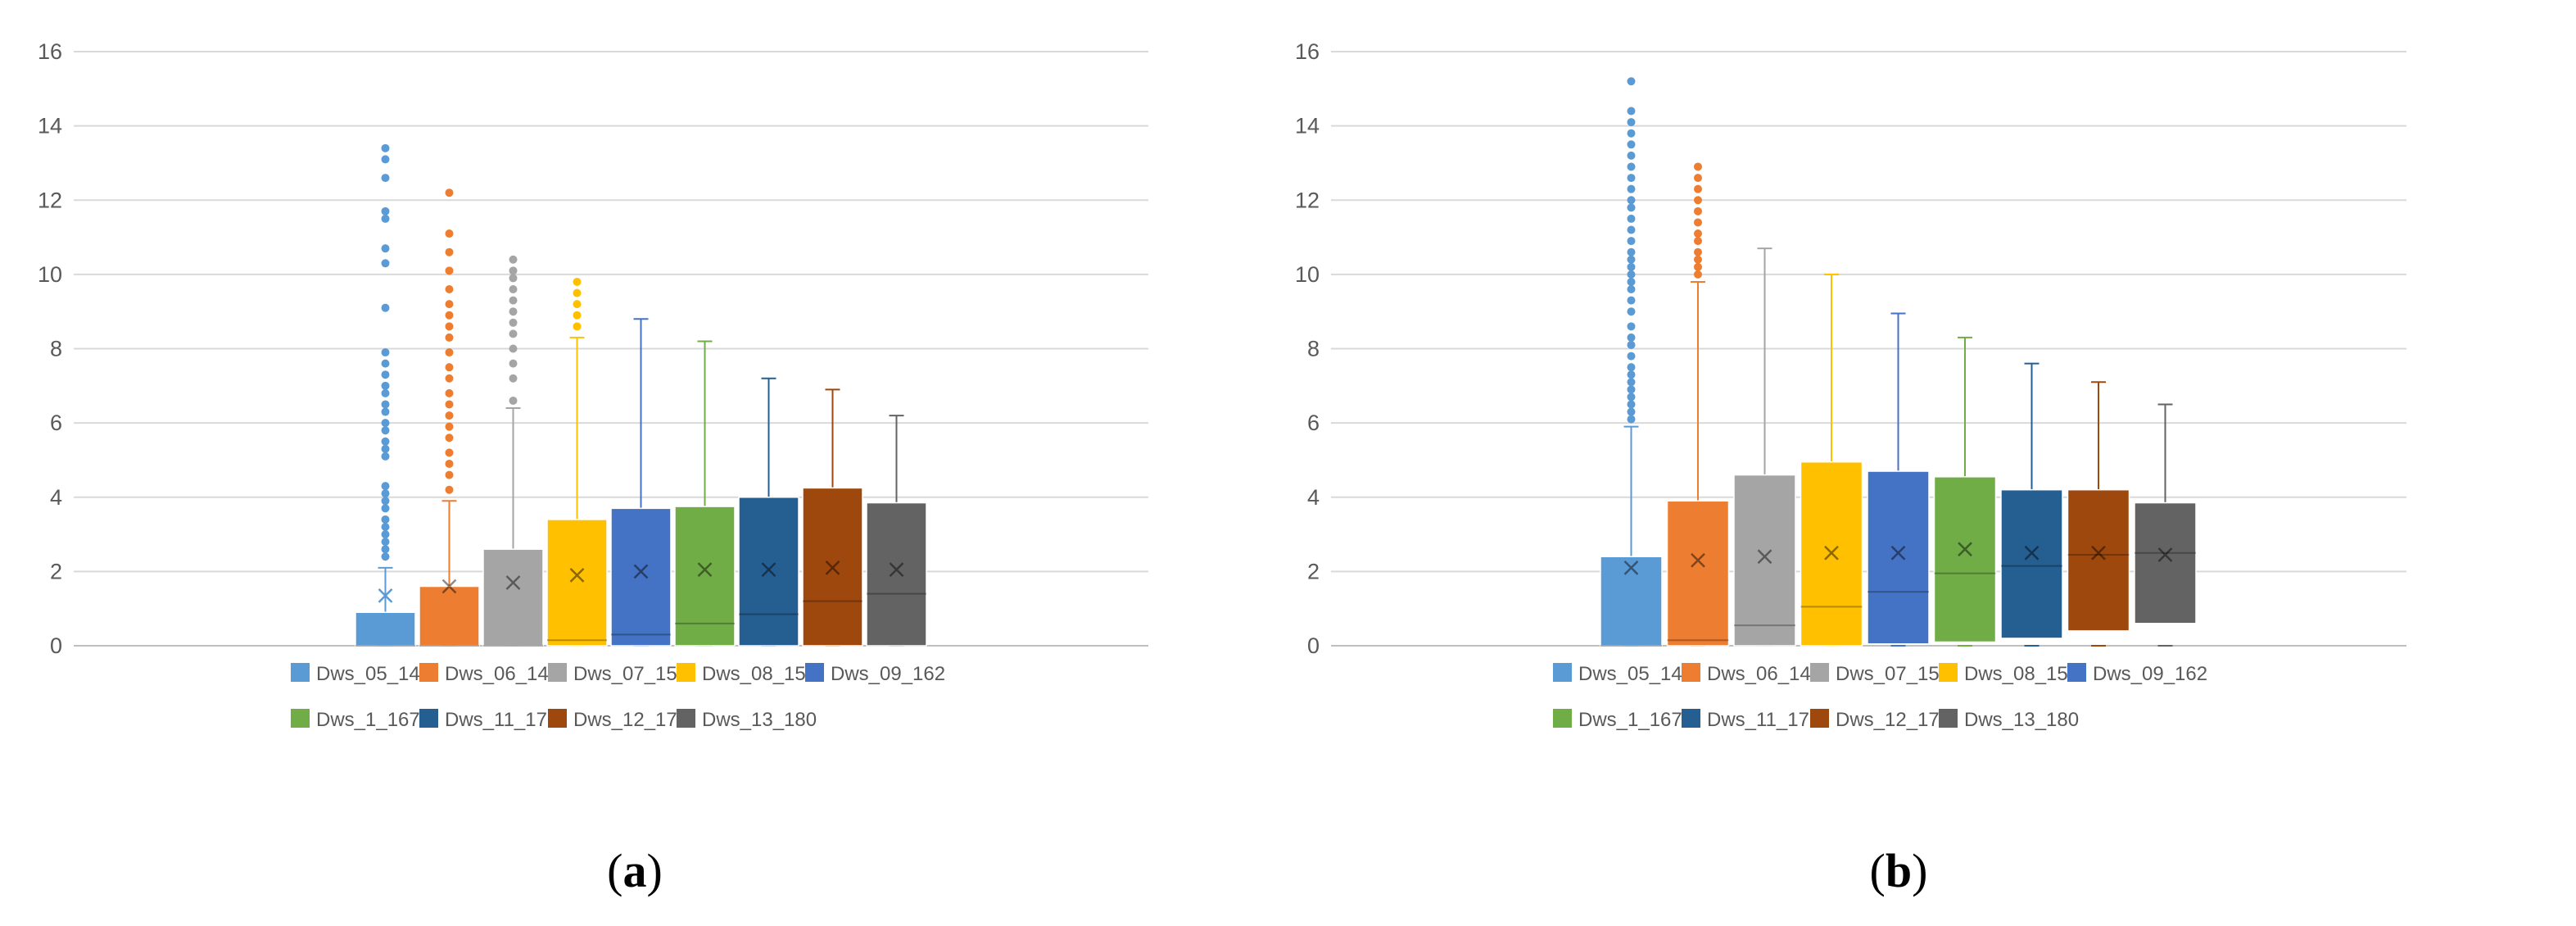 The width and height of the screenshot is (2576, 926). I want to click on panel-label-b: (b), so click(1899, 870).